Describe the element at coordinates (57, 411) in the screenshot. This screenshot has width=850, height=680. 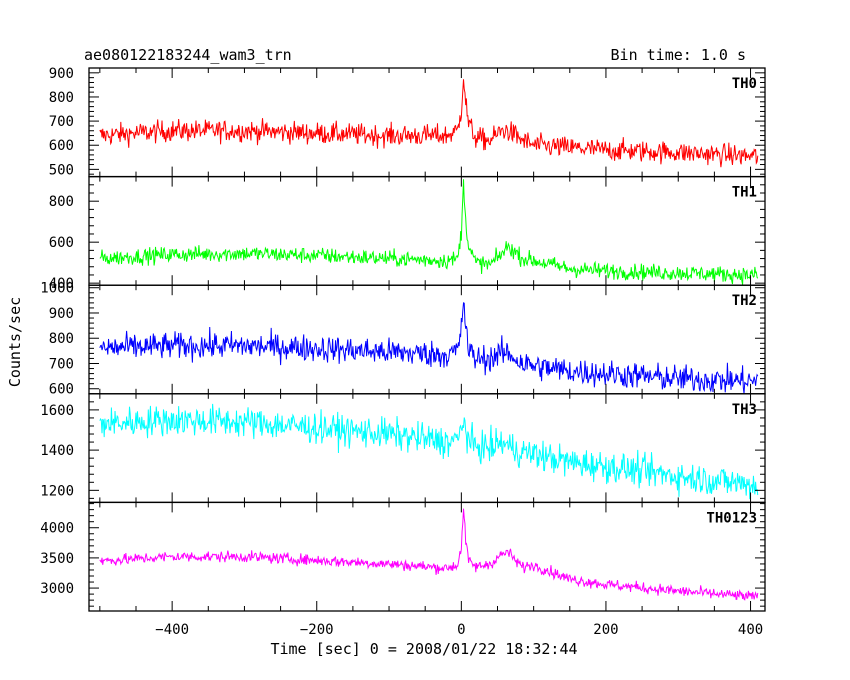
I see `y-tick-label: 1600` at that location.